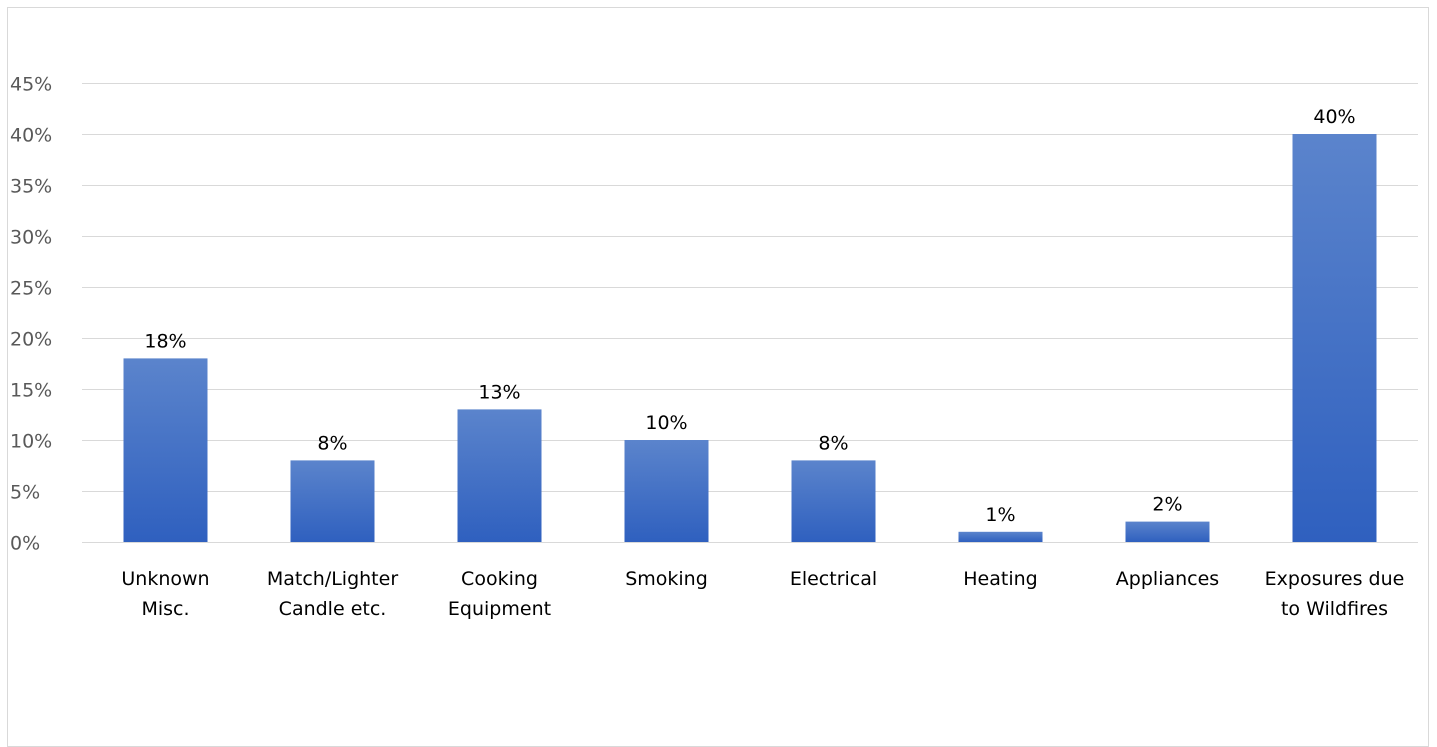  I want to click on data-label: 10%, so click(666, 423).